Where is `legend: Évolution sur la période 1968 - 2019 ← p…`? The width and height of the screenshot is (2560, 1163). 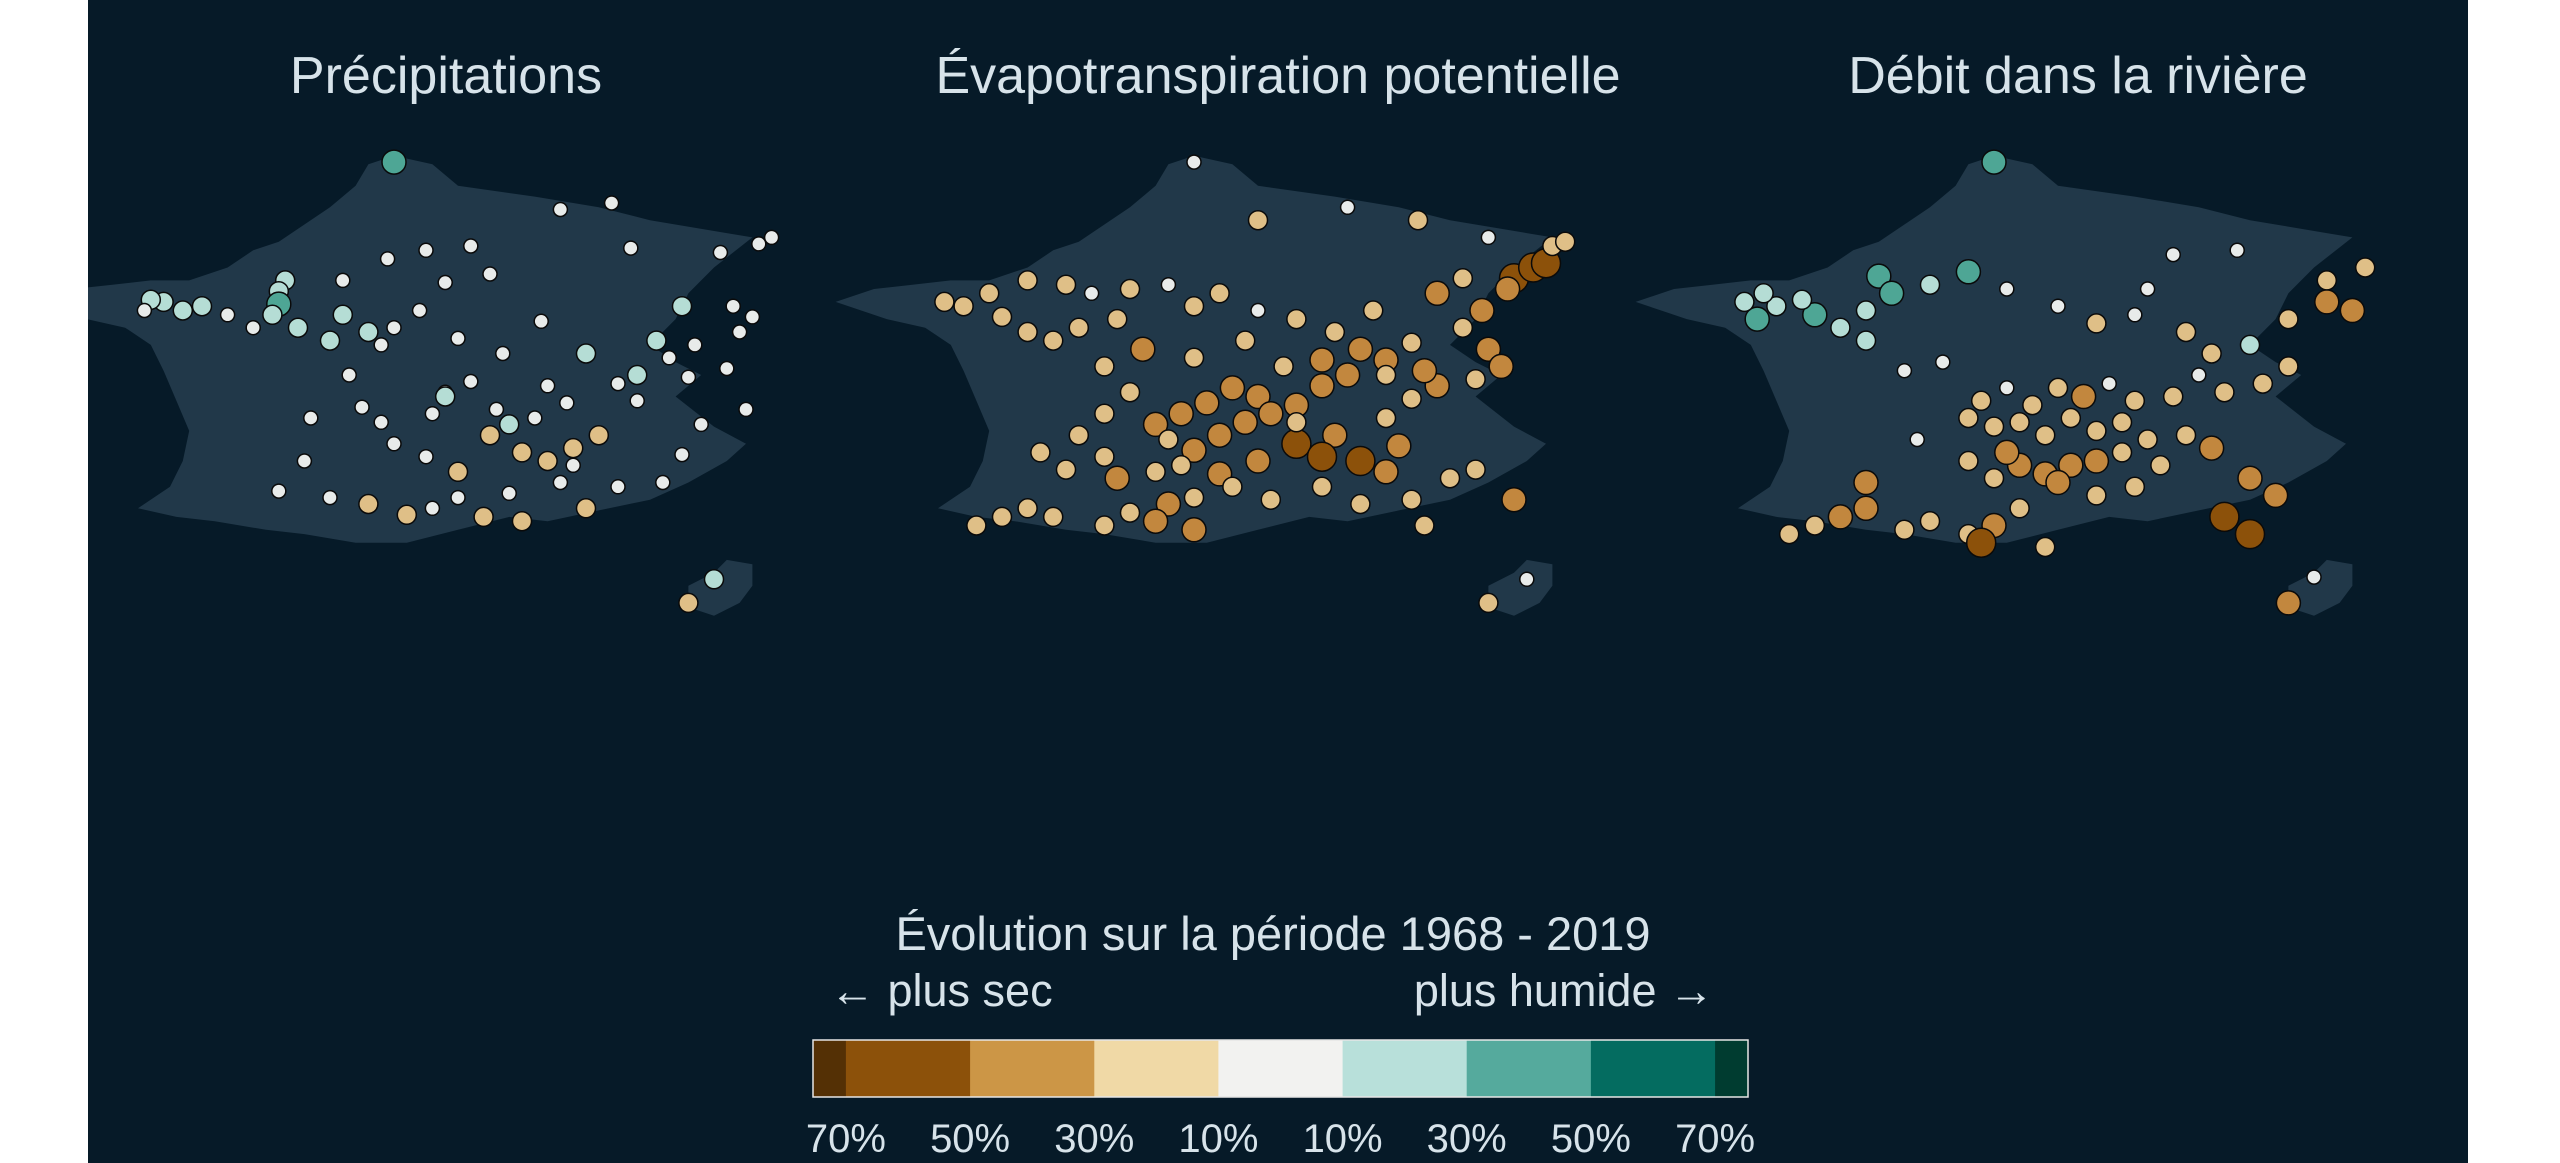
legend: Évolution sur la période 1968 - 2019 ← p… is located at coordinates (1280, 1034).